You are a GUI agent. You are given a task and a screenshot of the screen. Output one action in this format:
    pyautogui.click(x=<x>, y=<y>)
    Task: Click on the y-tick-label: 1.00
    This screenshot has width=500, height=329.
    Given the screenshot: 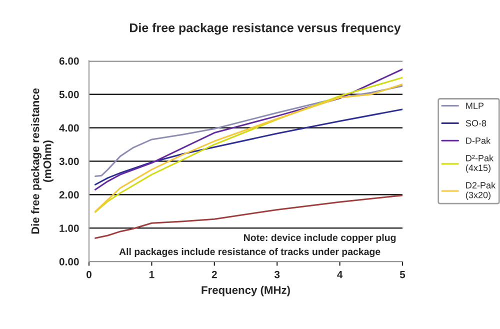 What is the action you would take?
    pyautogui.click(x=69, y=228)
    